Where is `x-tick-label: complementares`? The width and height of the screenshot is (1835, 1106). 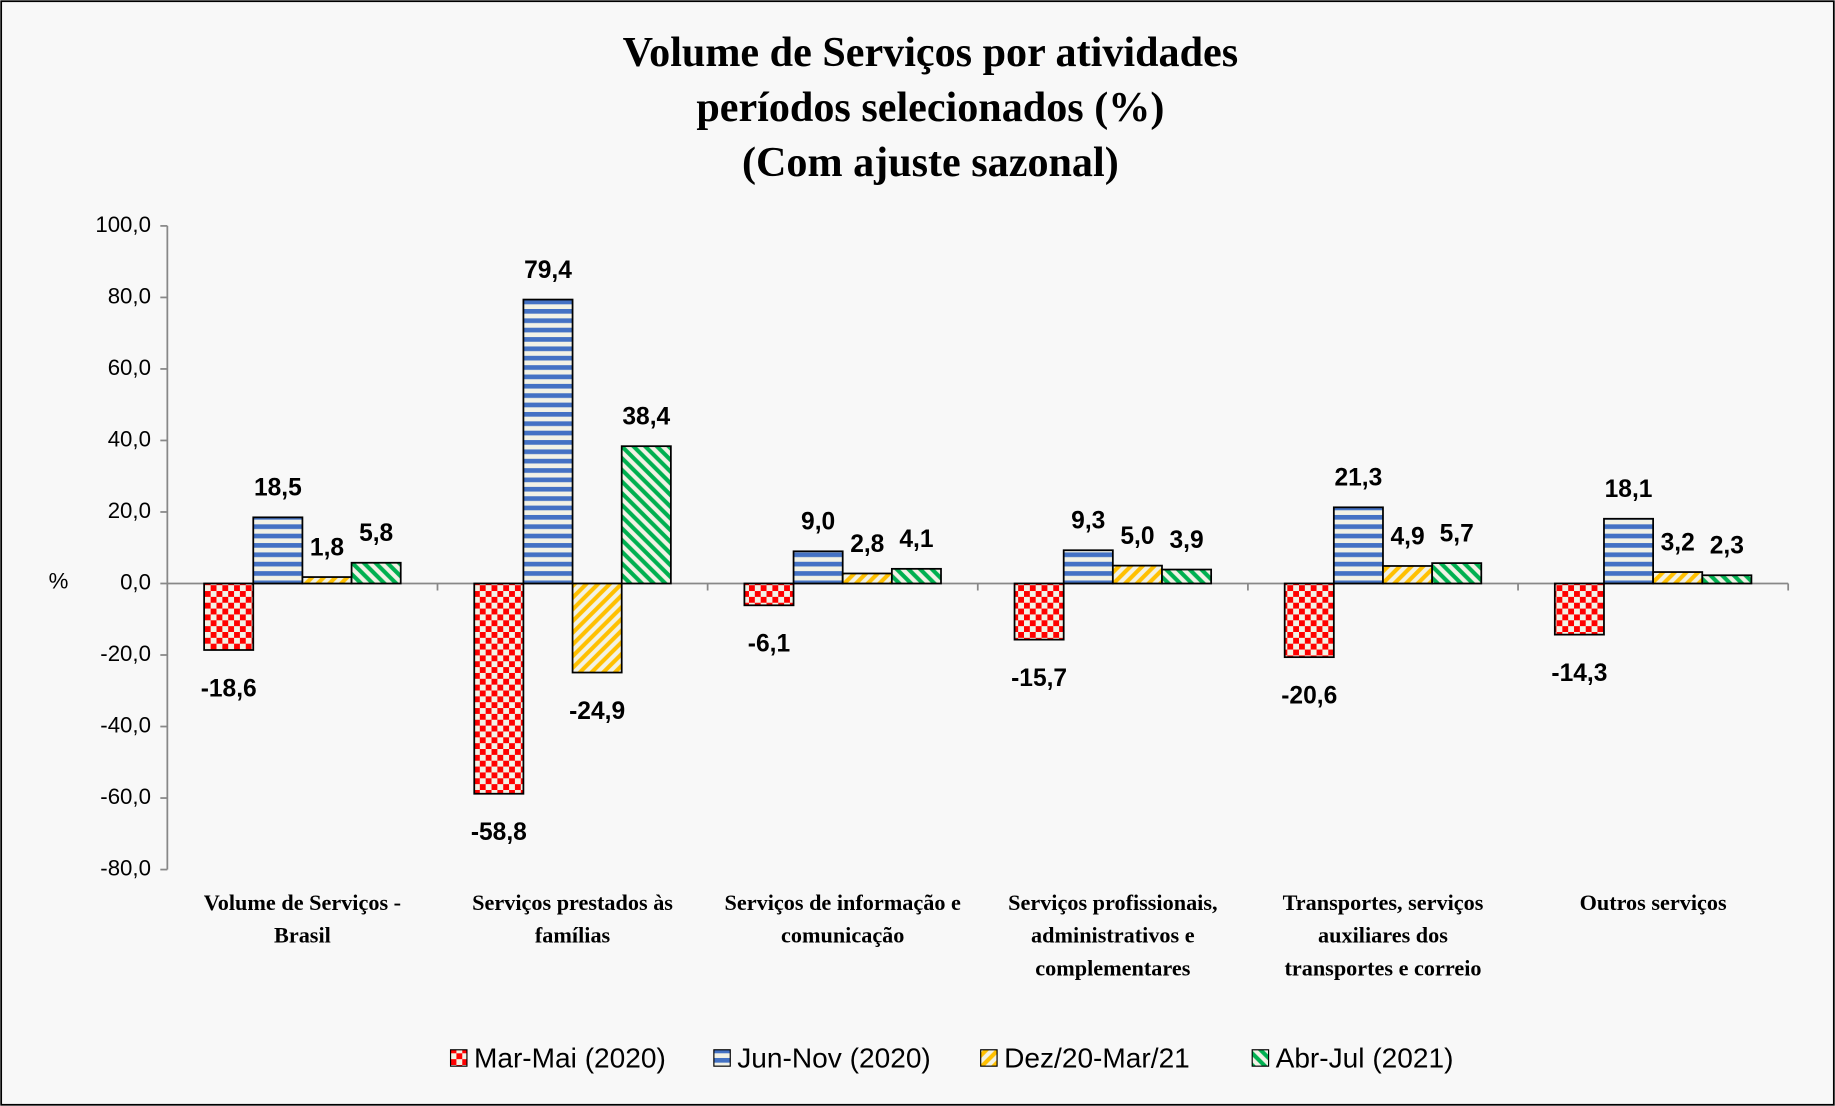 x-tick-label: complementares is located at coordinates (1112, 967).